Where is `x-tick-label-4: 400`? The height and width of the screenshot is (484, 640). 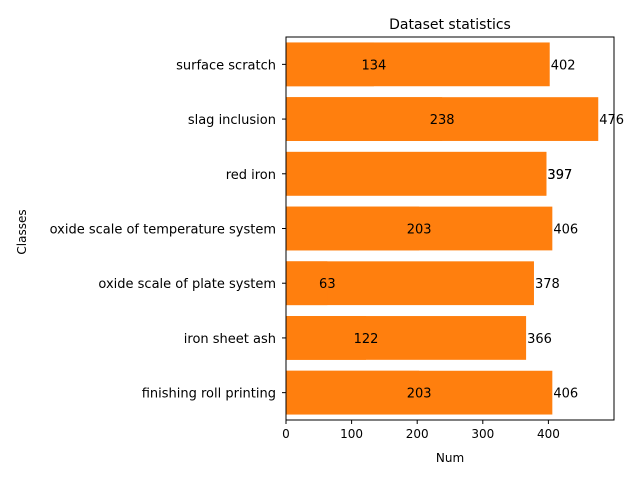 x-tick-label-4: 400 is located at coordinates (548, 434).